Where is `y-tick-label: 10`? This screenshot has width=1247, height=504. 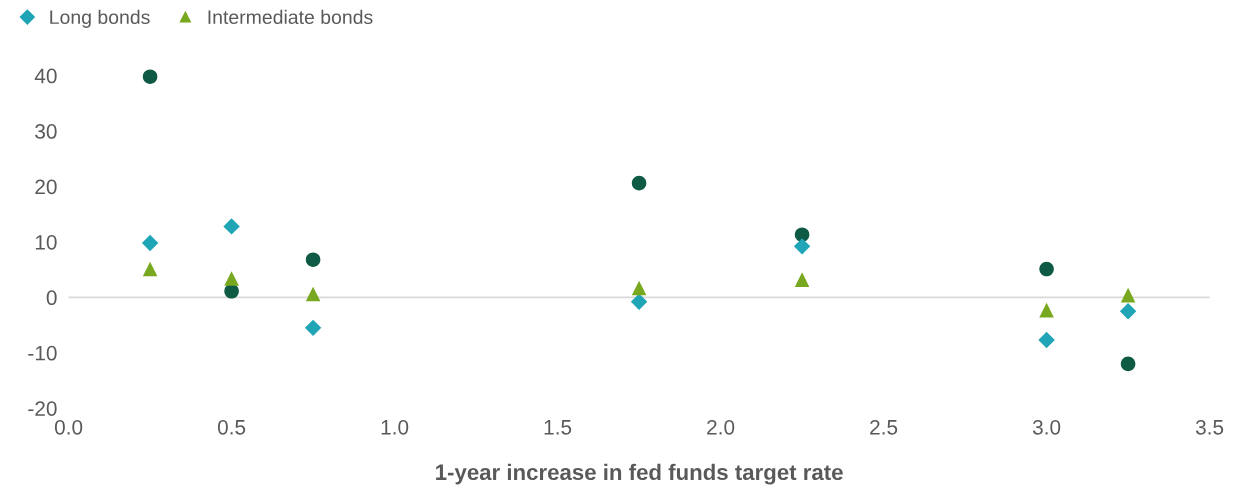 y-tick-label: 10 is located at coordinates (46, 242).